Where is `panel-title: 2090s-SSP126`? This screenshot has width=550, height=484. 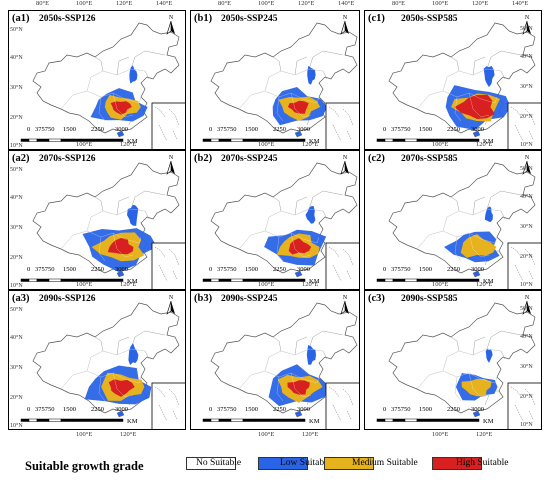 panel-title: 2090s-SSP126 is located at coordinates (67, 299).